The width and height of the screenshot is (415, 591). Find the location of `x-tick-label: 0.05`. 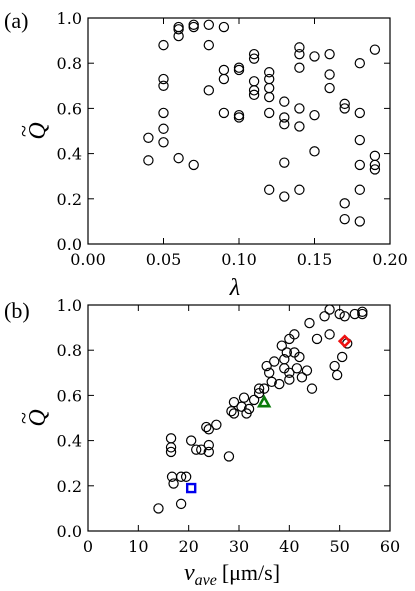

x-tick-label: 0.05 is located at coordinates (164, 259).